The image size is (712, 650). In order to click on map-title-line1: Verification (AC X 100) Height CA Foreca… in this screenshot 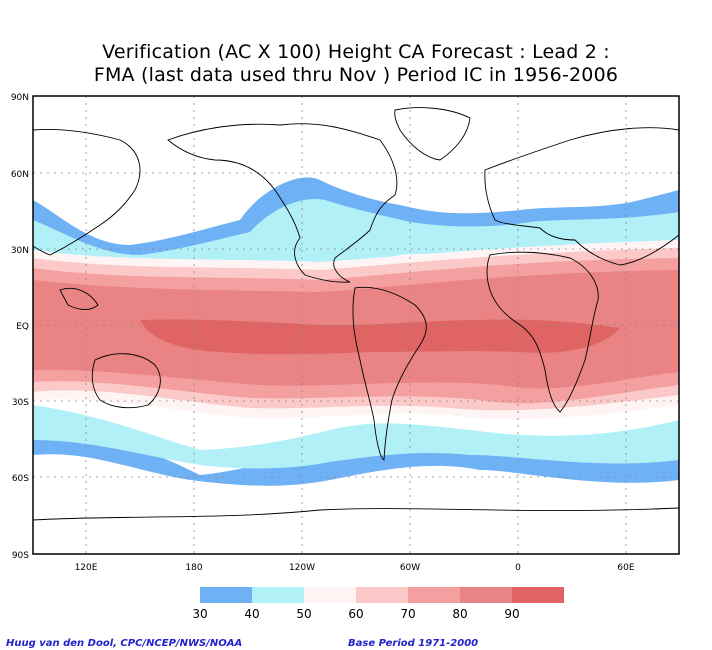, I will do `click(356, 52)`.